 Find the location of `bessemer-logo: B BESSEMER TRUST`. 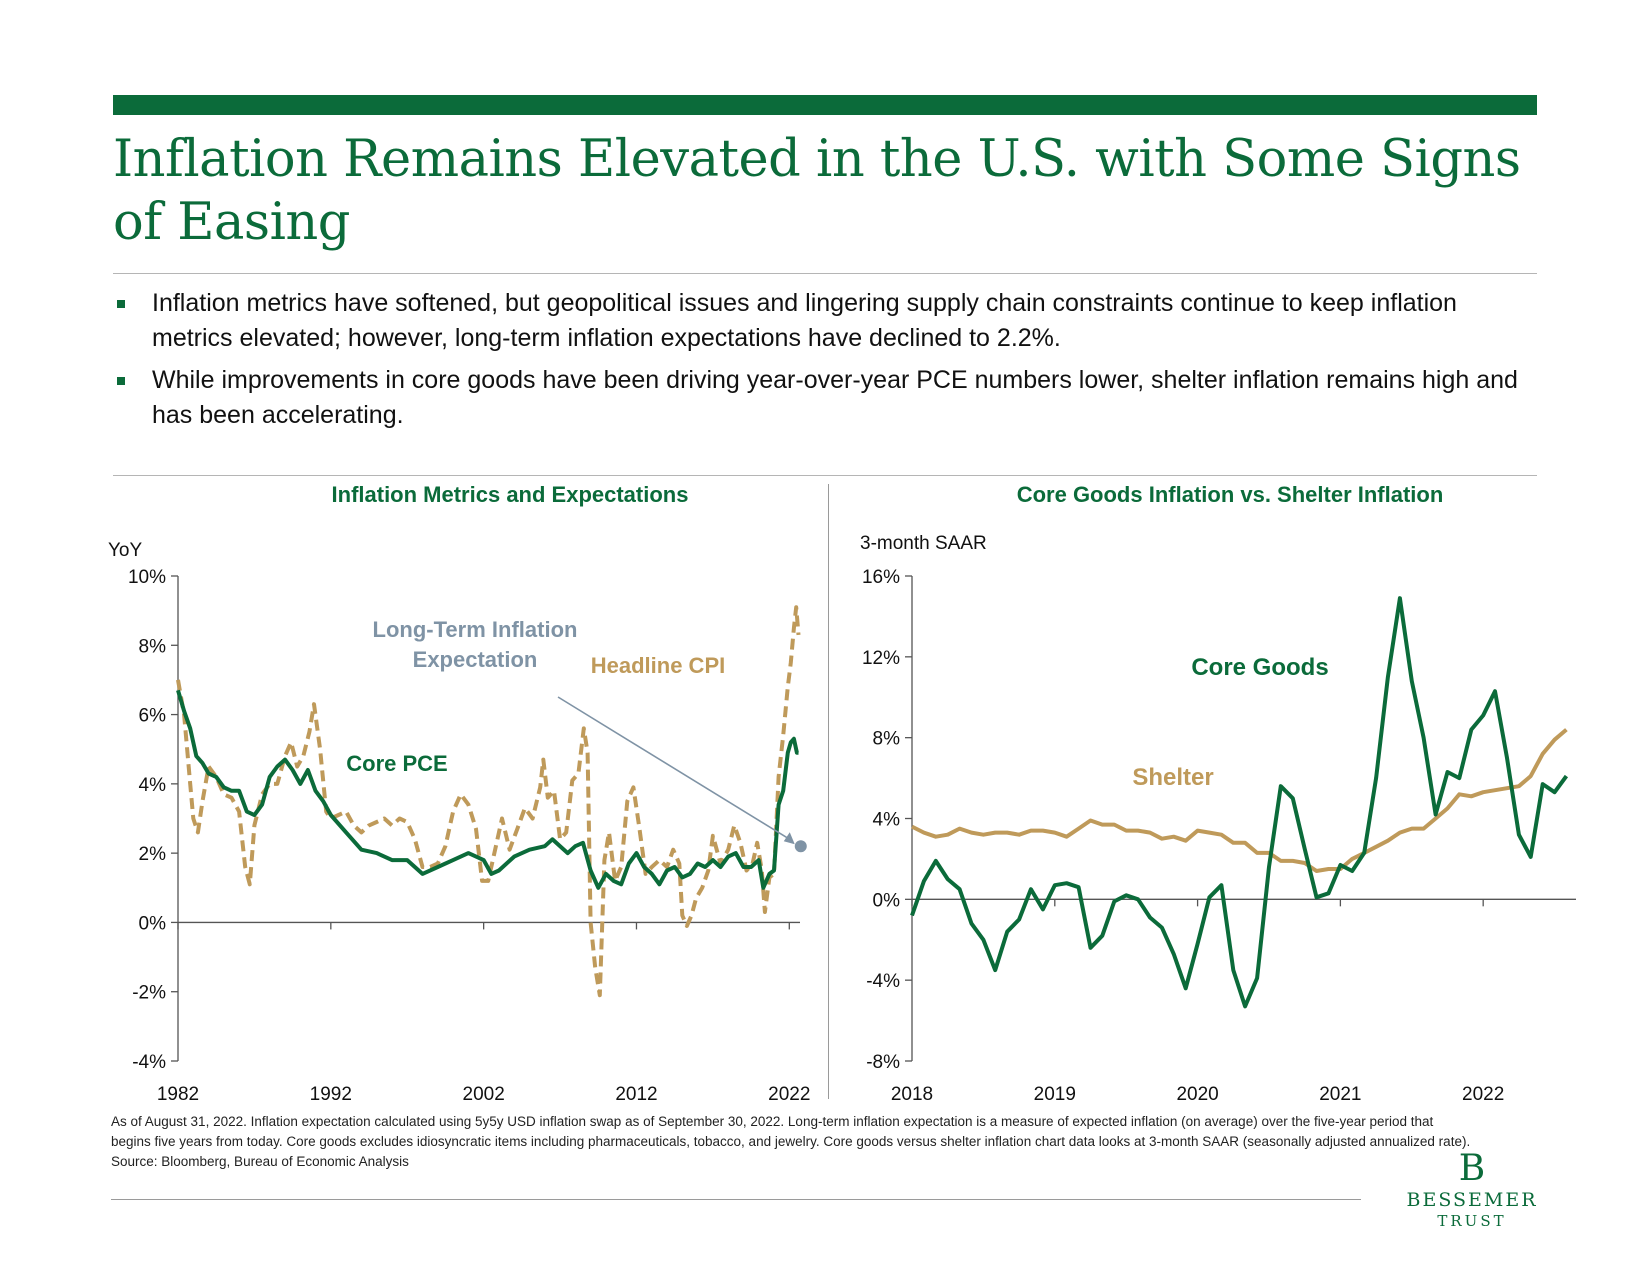

bessemer-logo: B BESSEMER TRUST is located at coordinates (1472, 1189).